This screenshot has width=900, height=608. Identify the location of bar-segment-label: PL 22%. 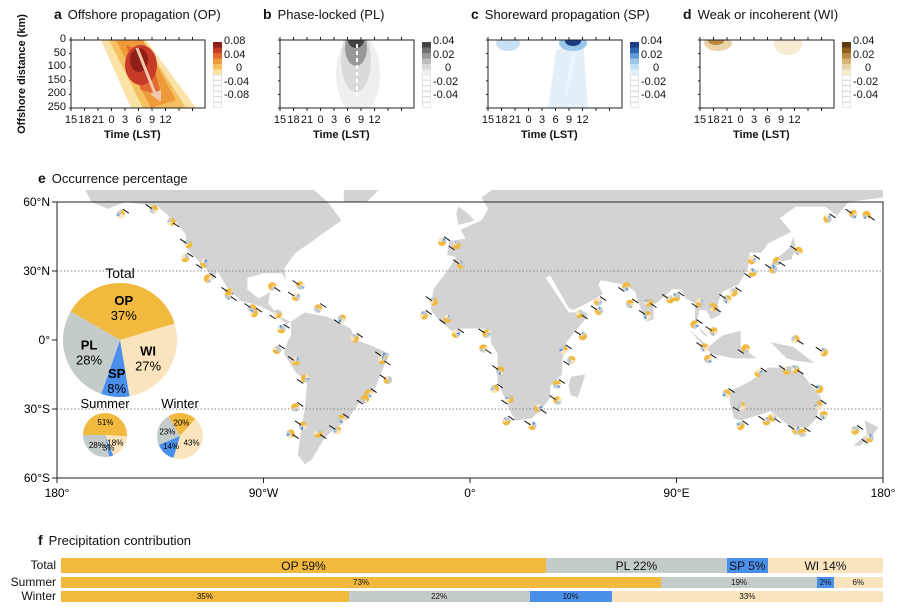
(636, 565).